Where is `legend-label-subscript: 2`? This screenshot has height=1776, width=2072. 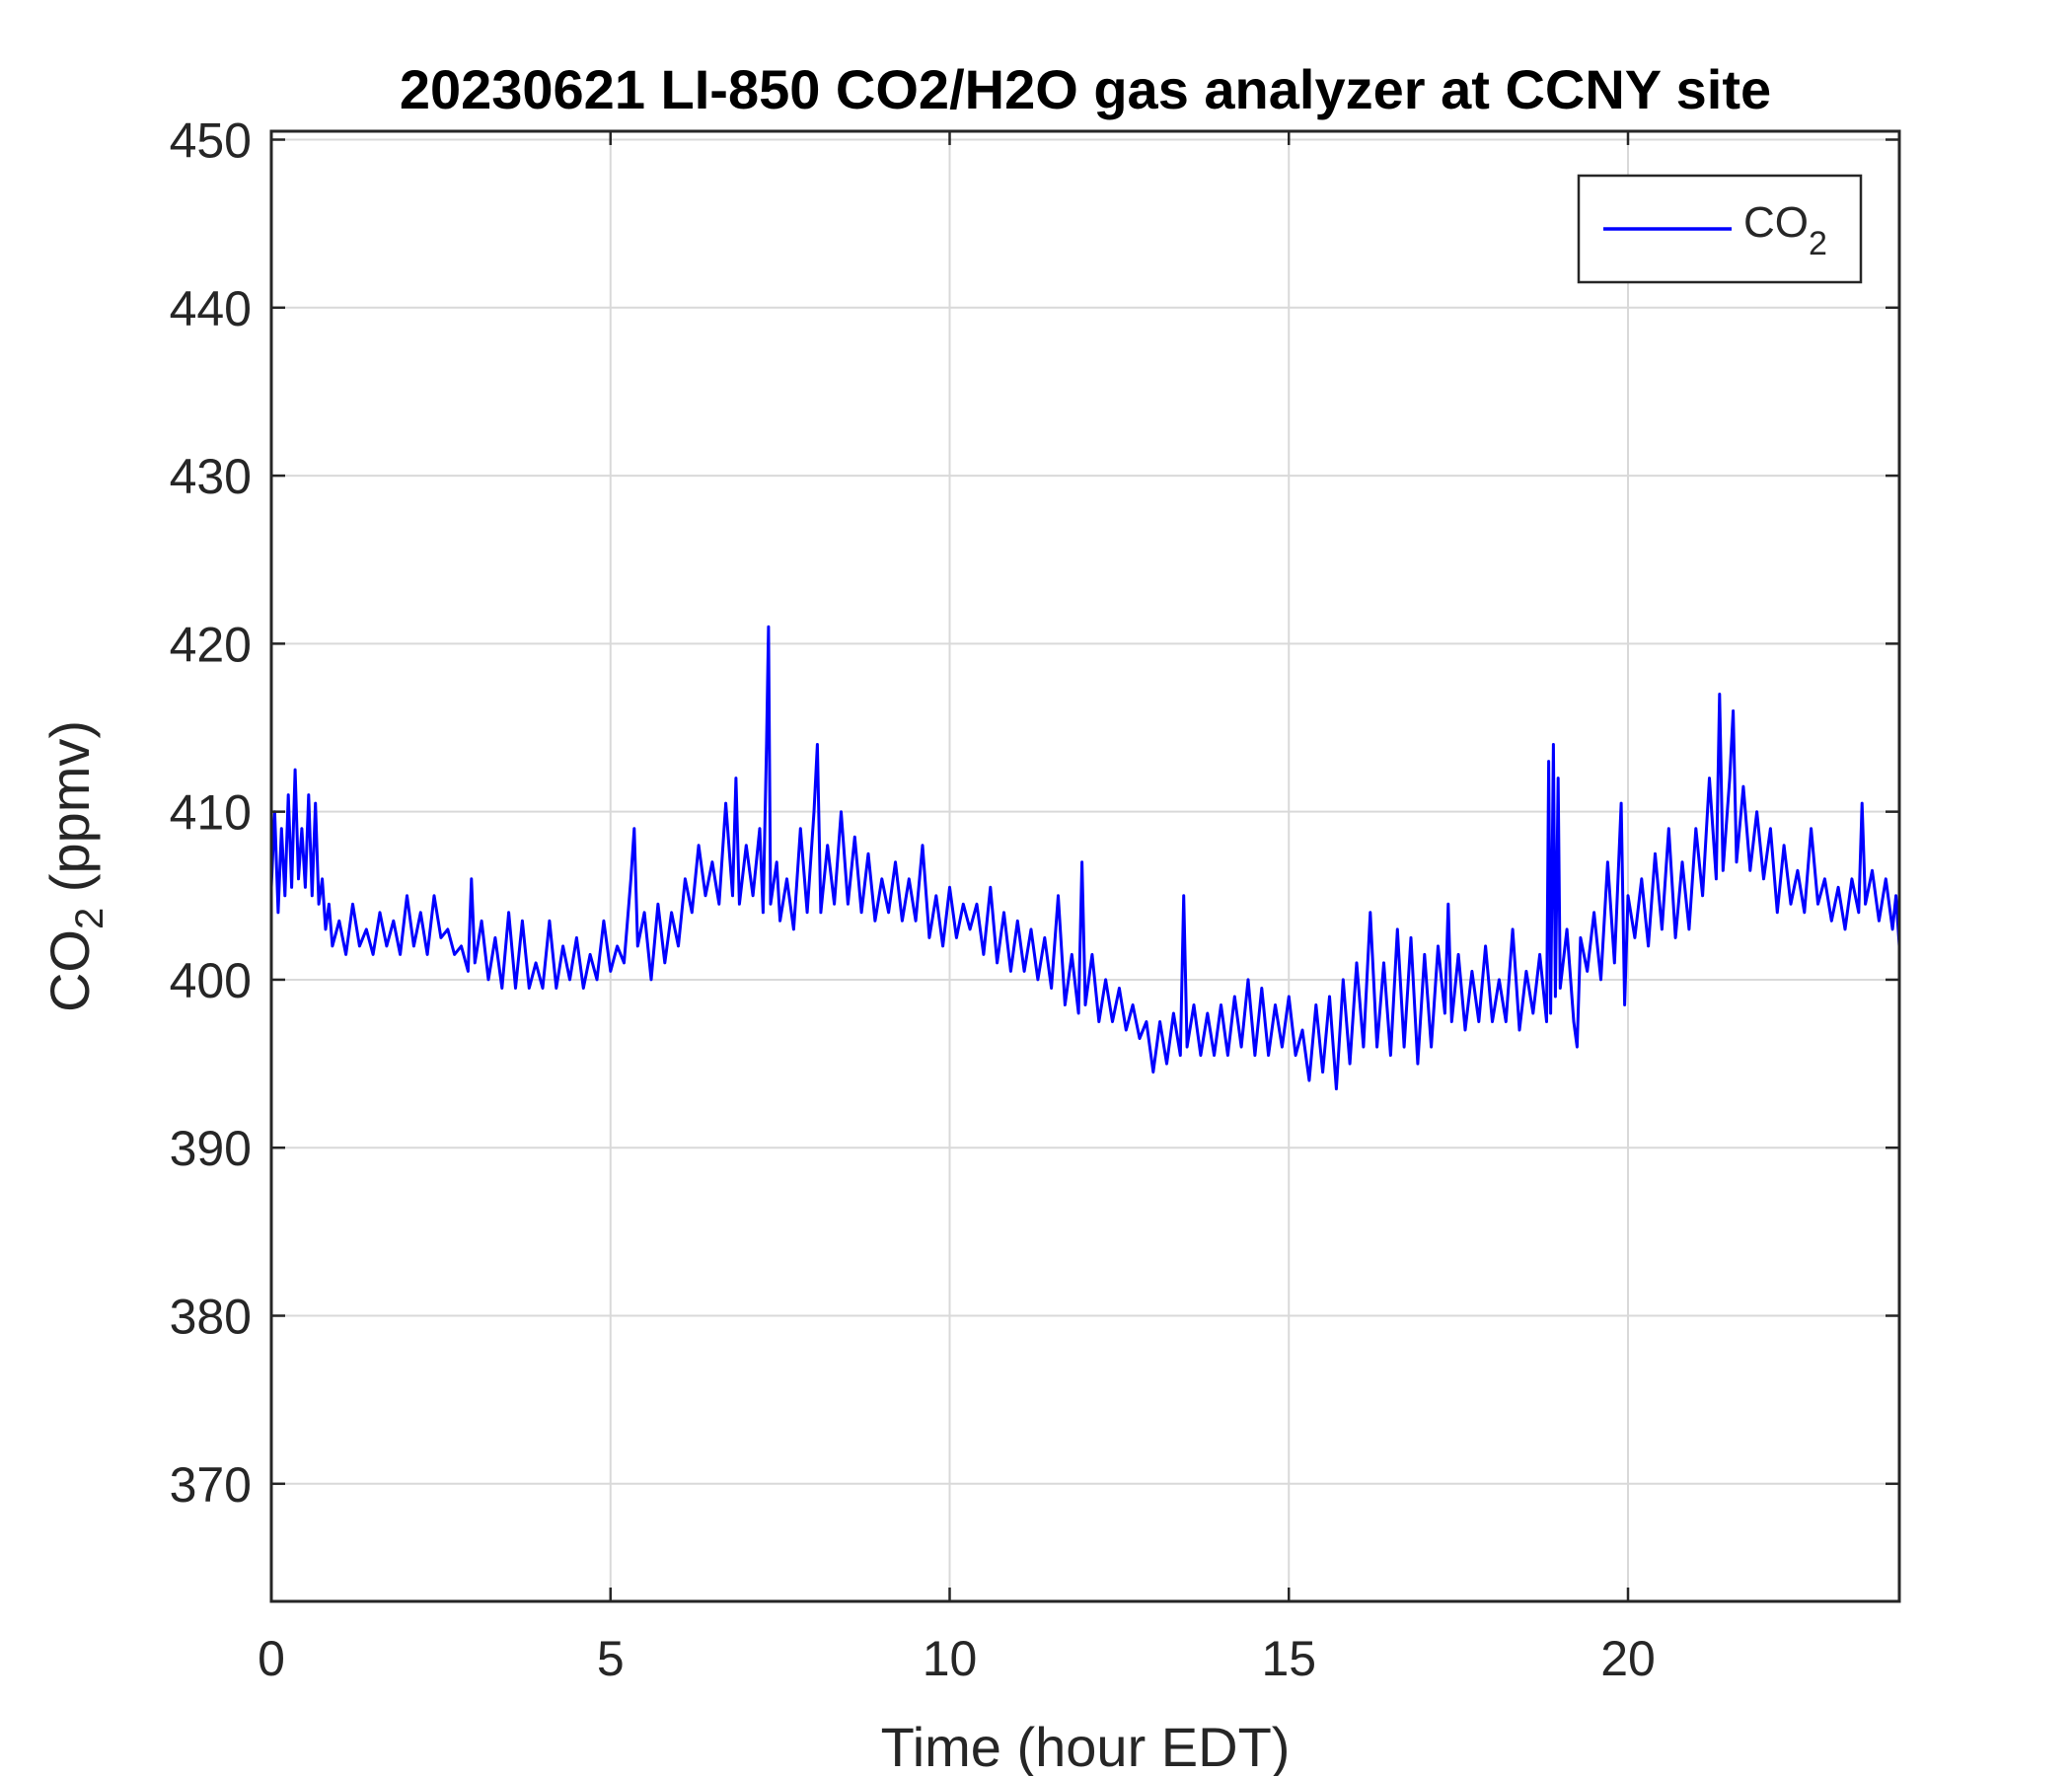
legend-label-subscript: 2 is located at coordinates (1818, 243).